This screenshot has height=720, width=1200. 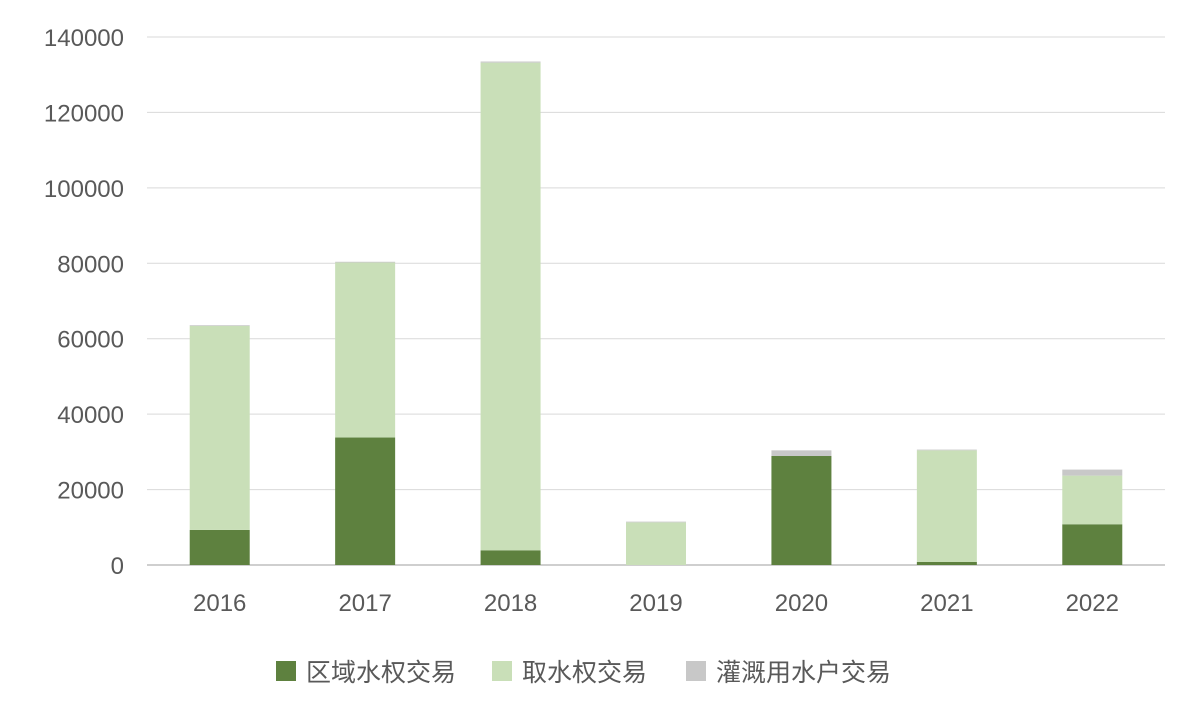 I want to click on y-tick-label: 60000, so click(x=90, y=340).